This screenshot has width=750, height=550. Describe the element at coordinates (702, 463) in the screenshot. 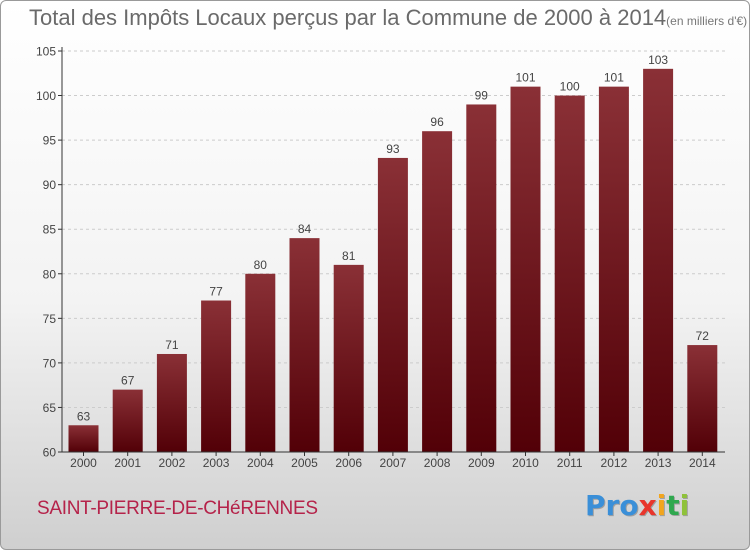

I see `x-tick-label: 2014` at that location.